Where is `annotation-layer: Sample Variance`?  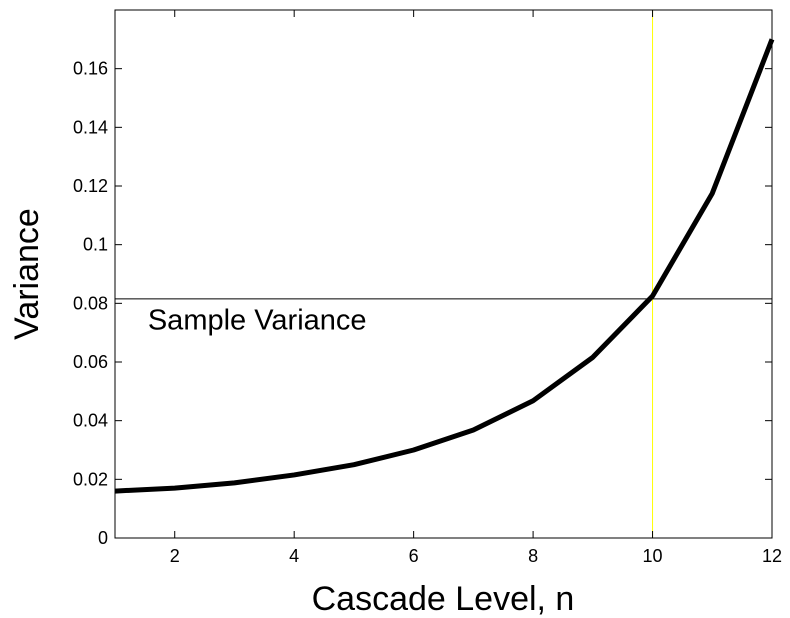 annotation-layer: Sample Variance is located at coordinates (257, 321).